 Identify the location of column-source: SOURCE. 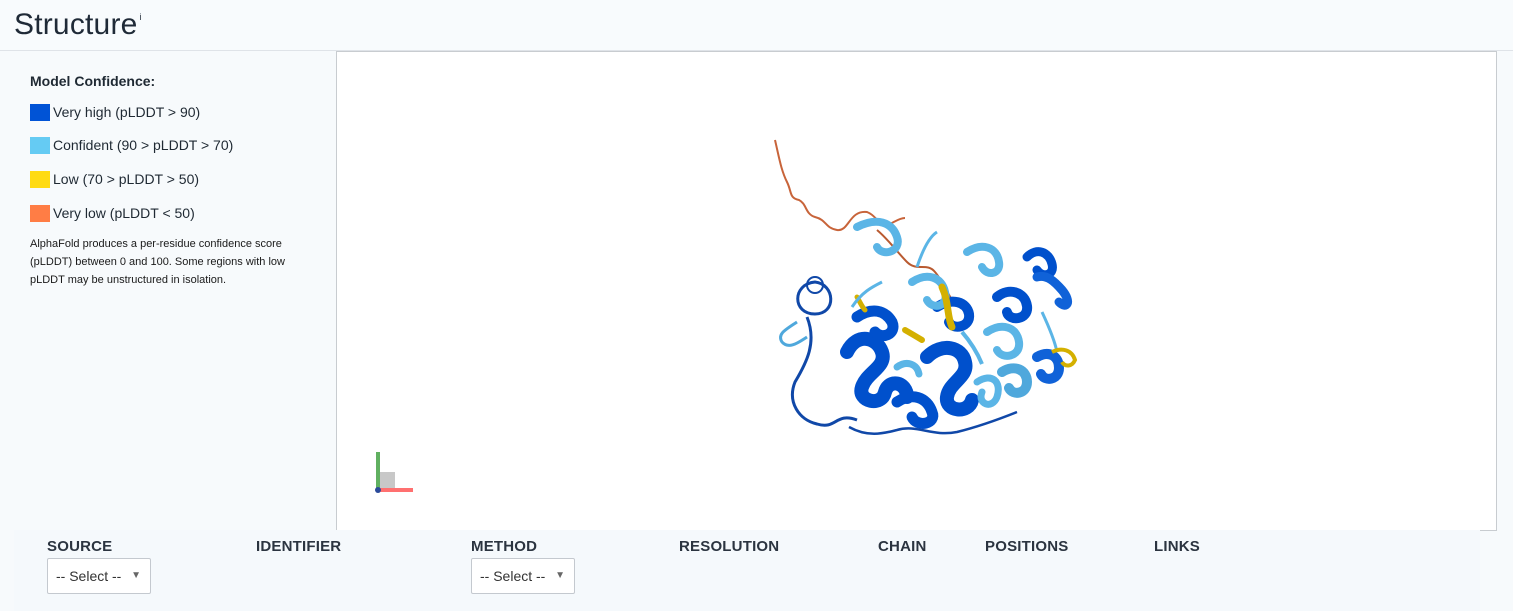
(80, 546).